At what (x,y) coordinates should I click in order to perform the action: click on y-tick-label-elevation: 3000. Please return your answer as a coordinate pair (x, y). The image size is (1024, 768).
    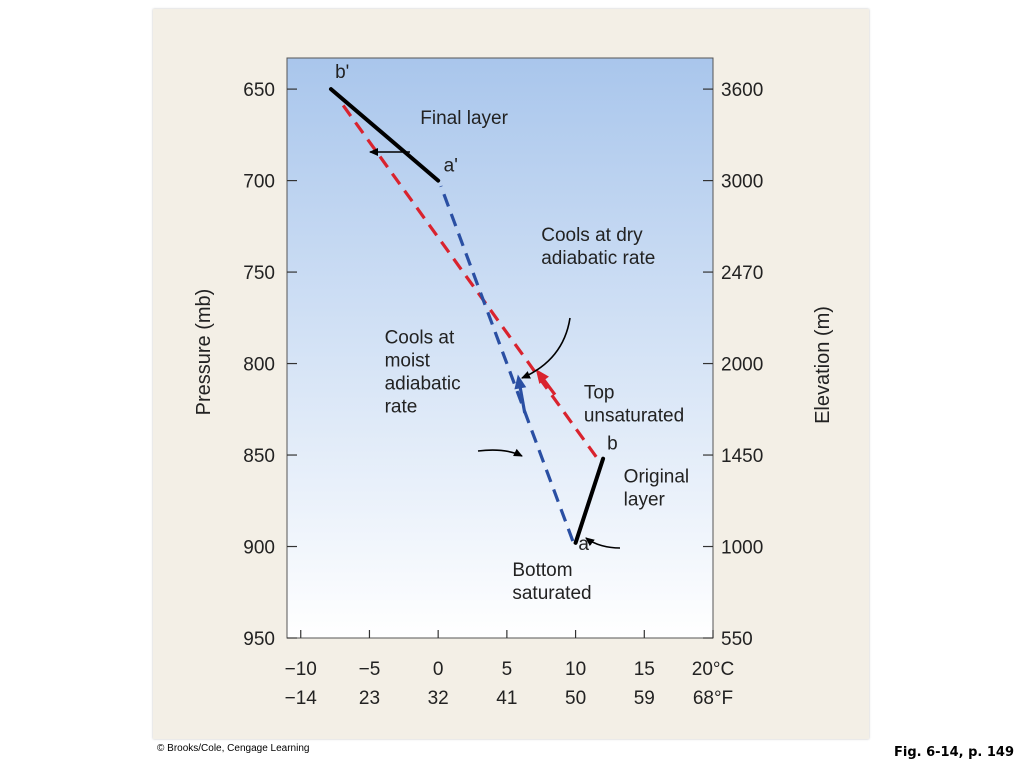
    Looking at the image, I should click on (742, 182).